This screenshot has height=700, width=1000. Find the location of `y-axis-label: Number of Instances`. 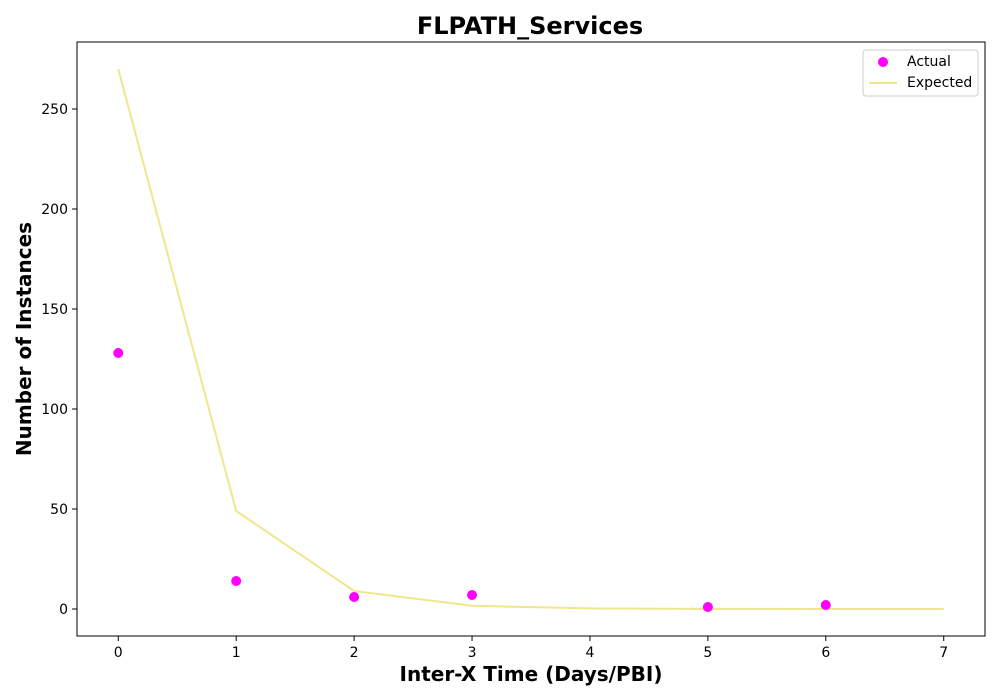

y-axis-label: Number of Instances is located at coordinates (24, 339).